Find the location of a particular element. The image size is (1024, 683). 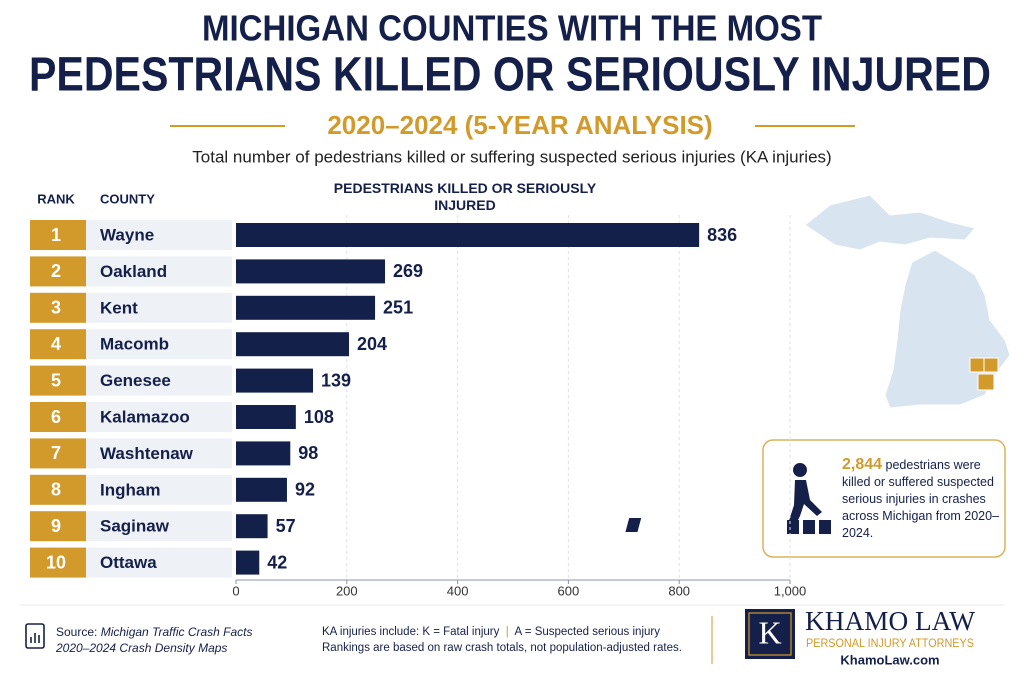

rank-label: 4 is located at coordinates (56, 344).